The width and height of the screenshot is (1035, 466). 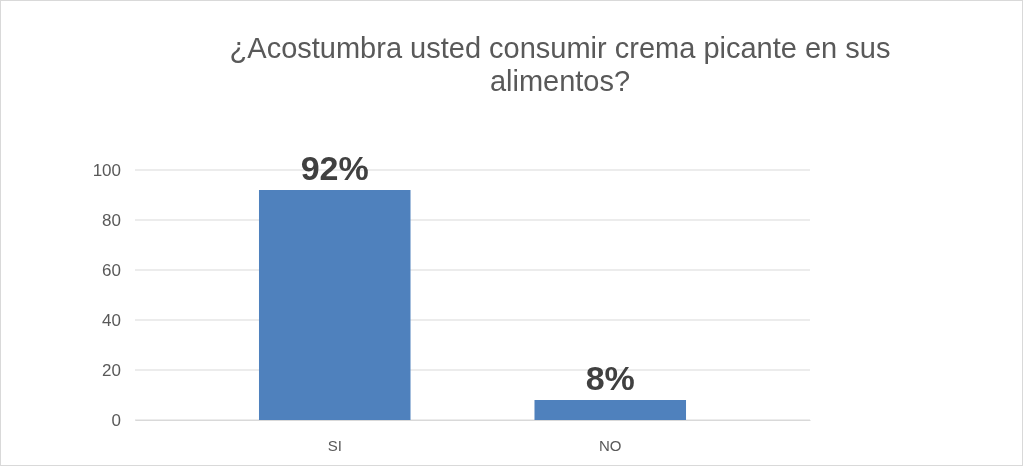 I want to click on y-tick-label: 40, so click(x=111, y=320).